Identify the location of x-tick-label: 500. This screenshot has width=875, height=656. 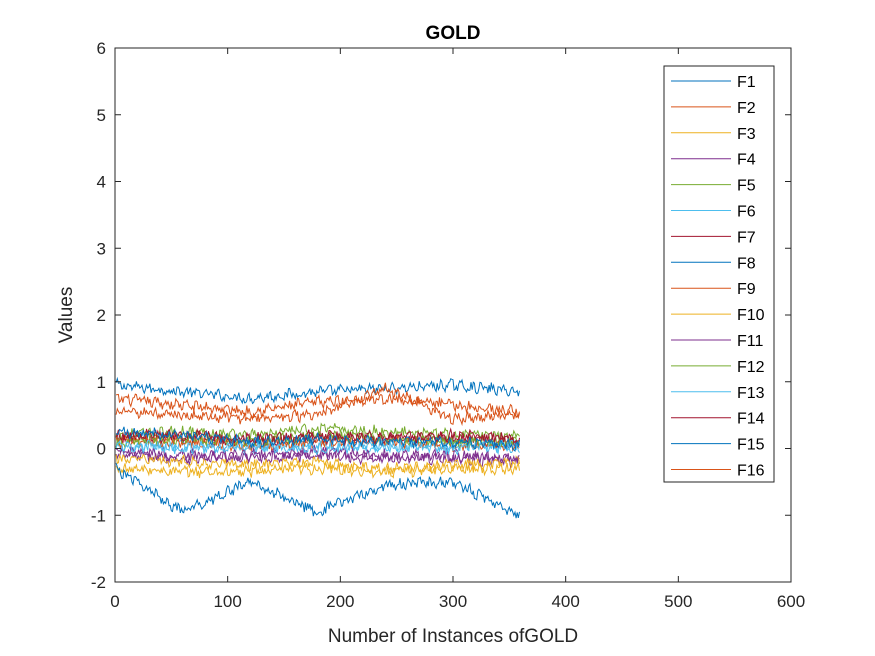
(678, 601).